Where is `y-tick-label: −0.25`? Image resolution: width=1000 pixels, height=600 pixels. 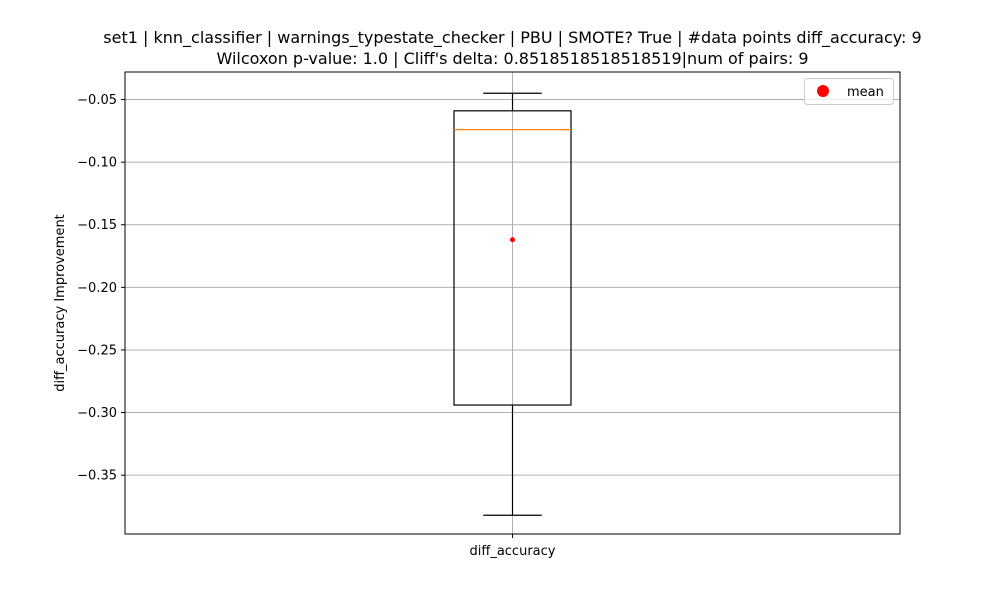 y-tick-label: −0.25 is located at coordinates (97, 350).